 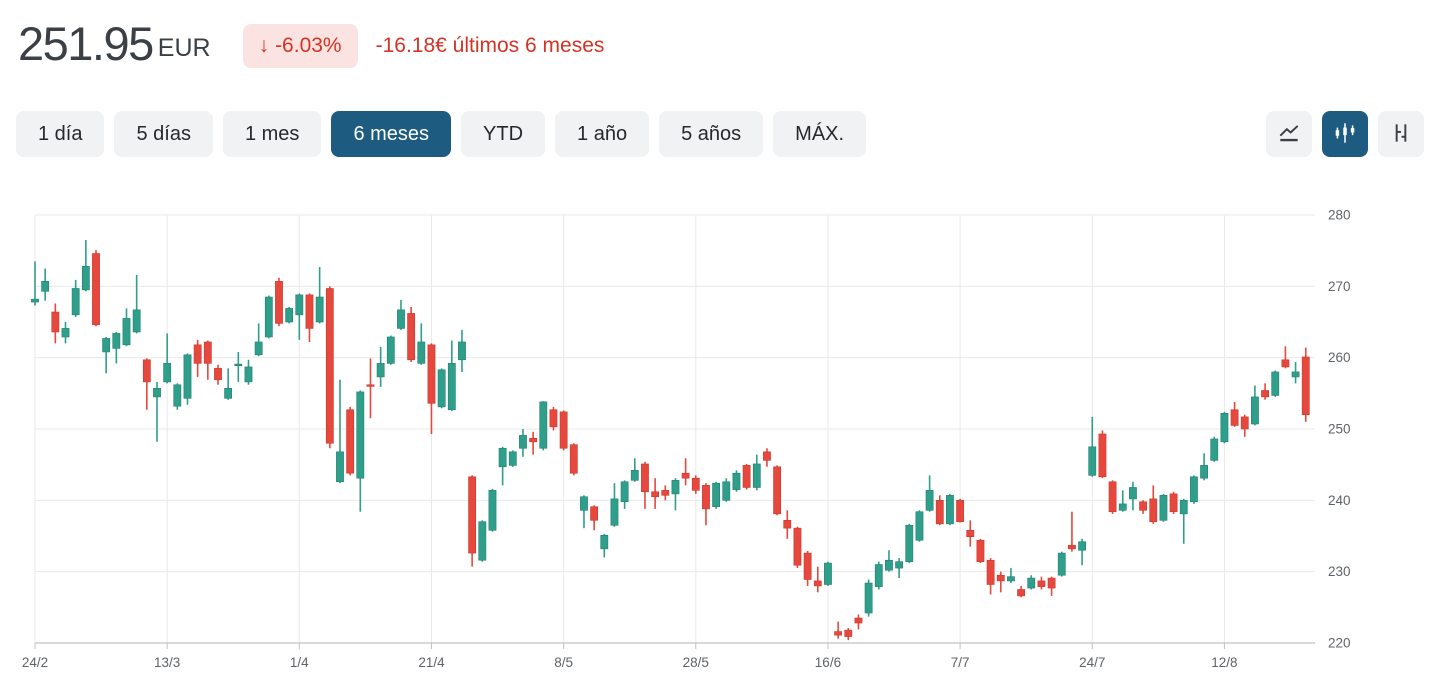 I want to click on chart-type-button-ohlc-icon, so click(x=1401, y=134).